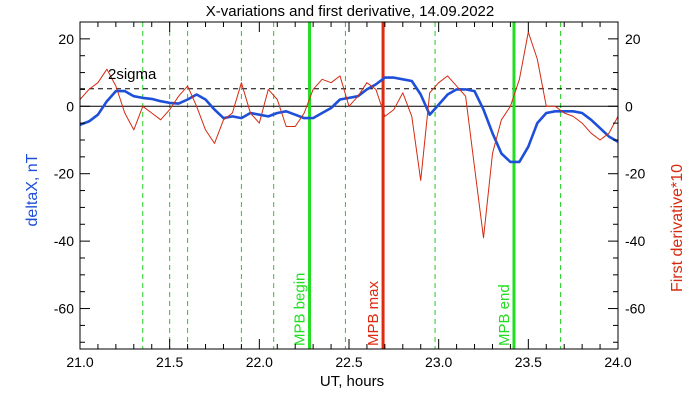 The image size is (700, 400). I want to click on y-left-tick-label: -60, so click(64, 309).